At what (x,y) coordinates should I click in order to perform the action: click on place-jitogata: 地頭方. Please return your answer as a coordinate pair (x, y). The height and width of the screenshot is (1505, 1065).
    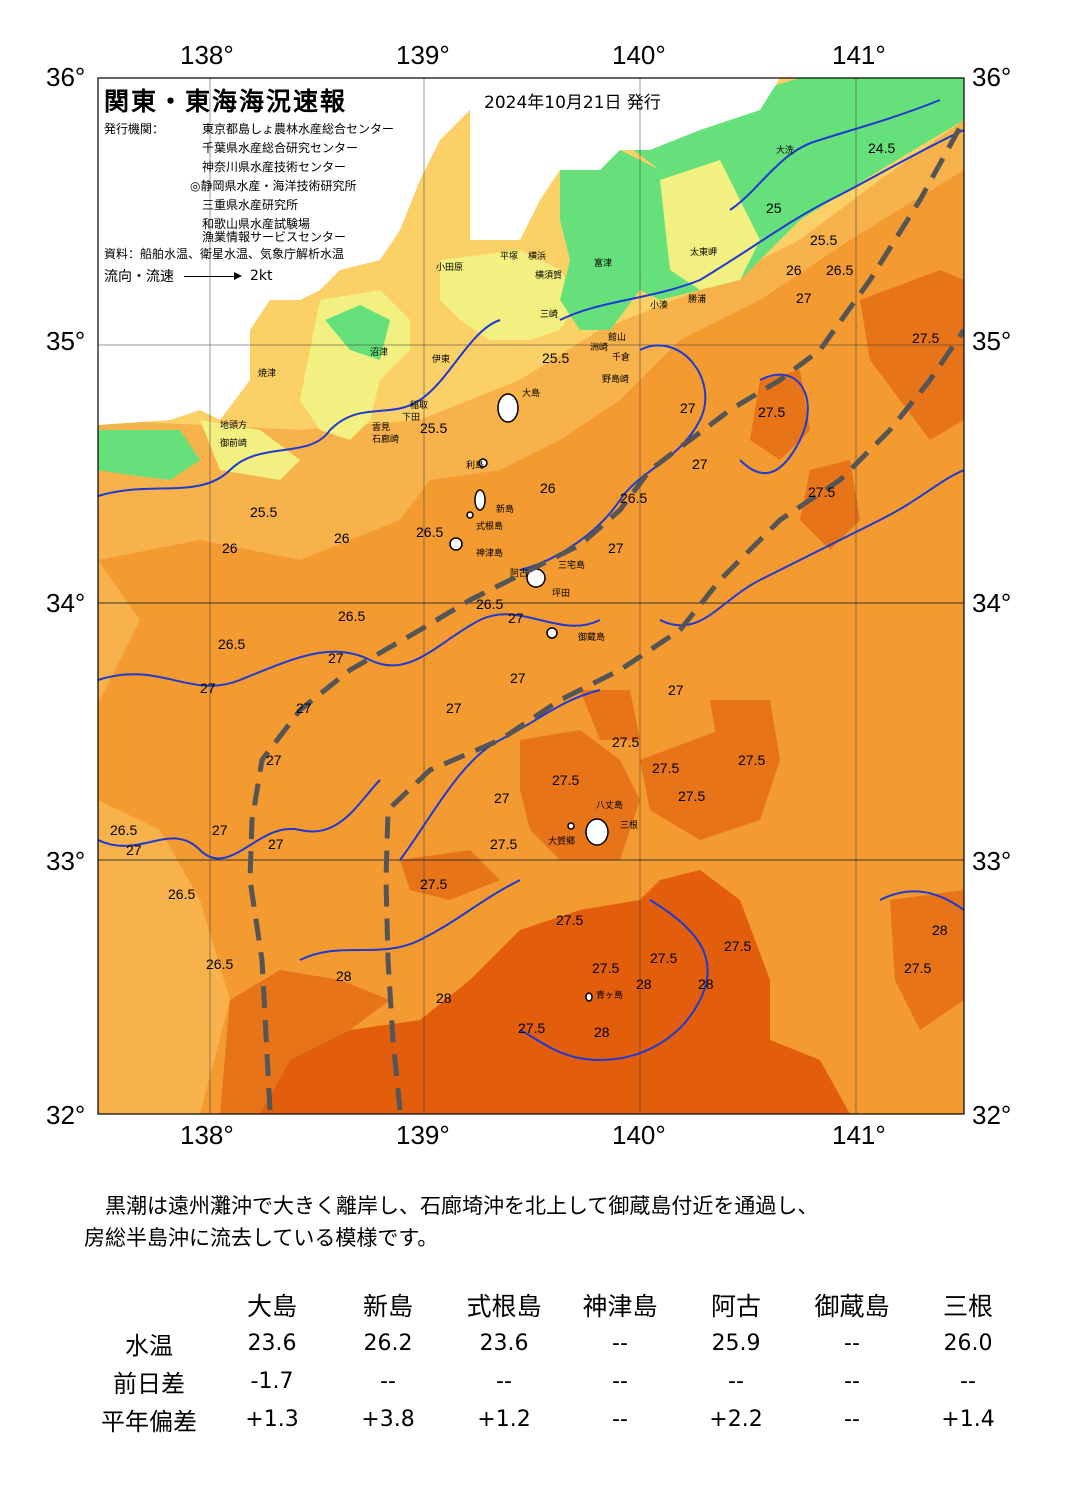
    Looking at the image, I should click on (234, 426).